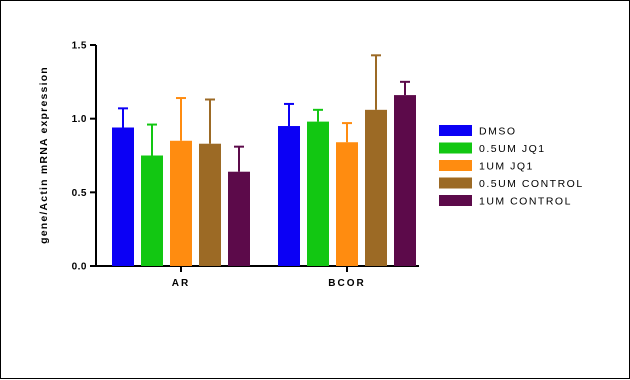  I want to click on y-axis-label: gene/Actin mRNA expression, so click(44, 155).